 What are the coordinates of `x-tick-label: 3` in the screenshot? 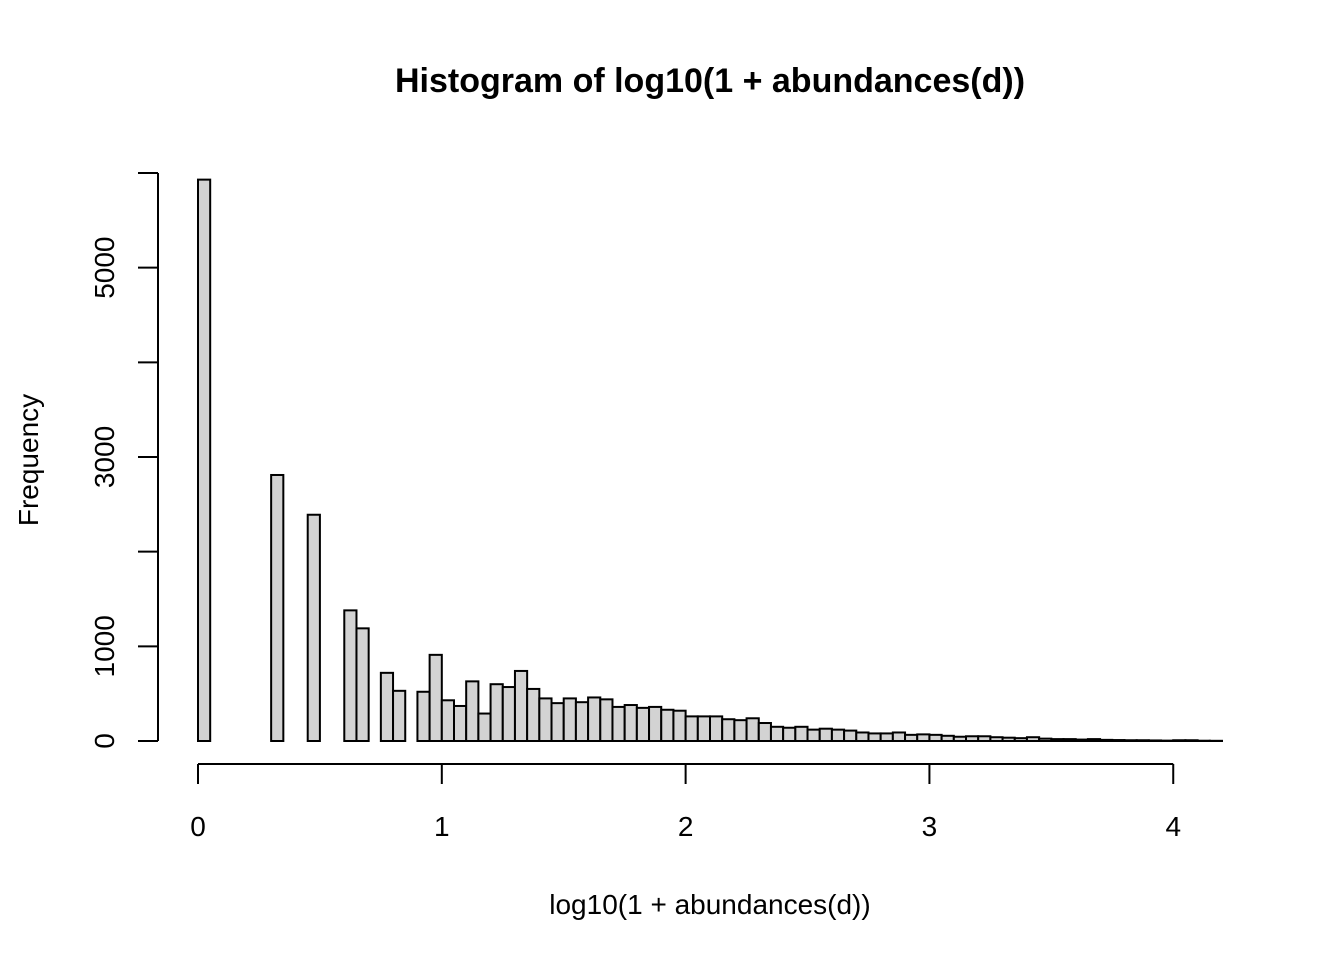 It's located at (930, 826).